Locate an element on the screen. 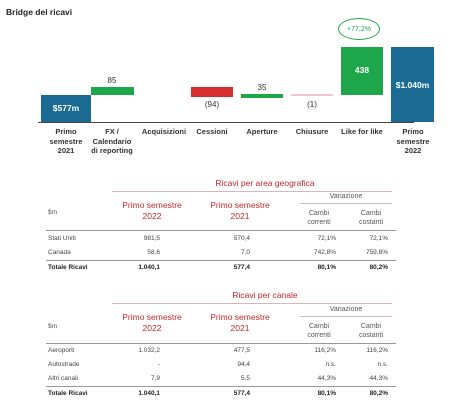  geo-col-2021: Primo semestre 2021 is located at coordinates (240, 210).